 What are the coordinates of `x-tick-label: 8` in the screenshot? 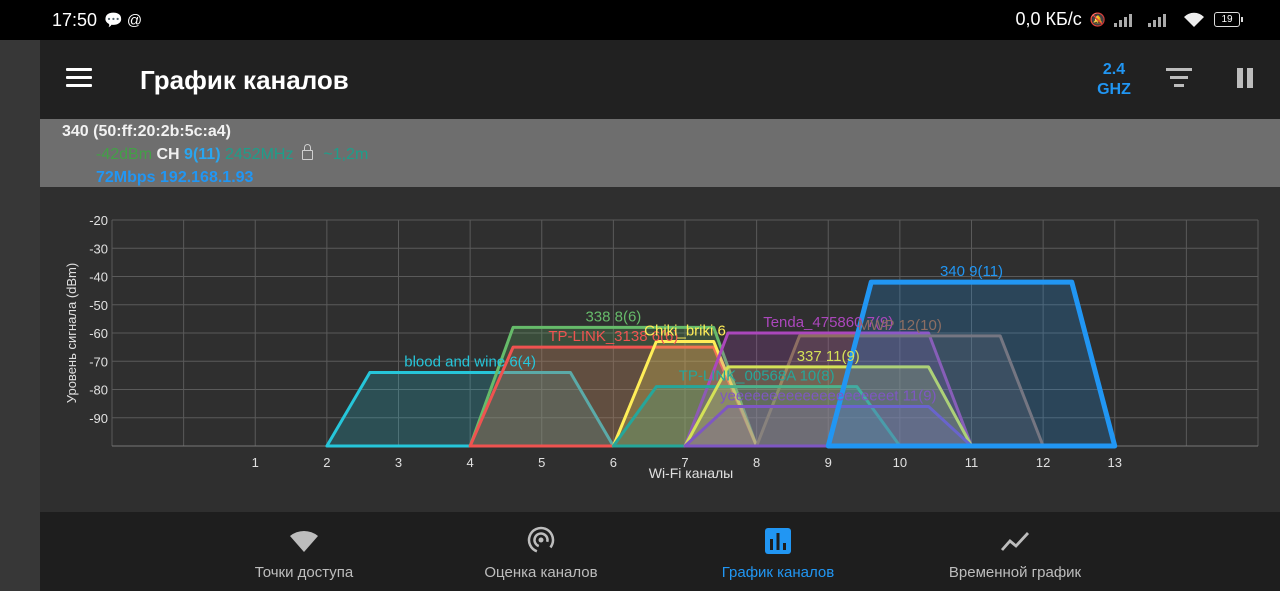 It's located at (756, 462).